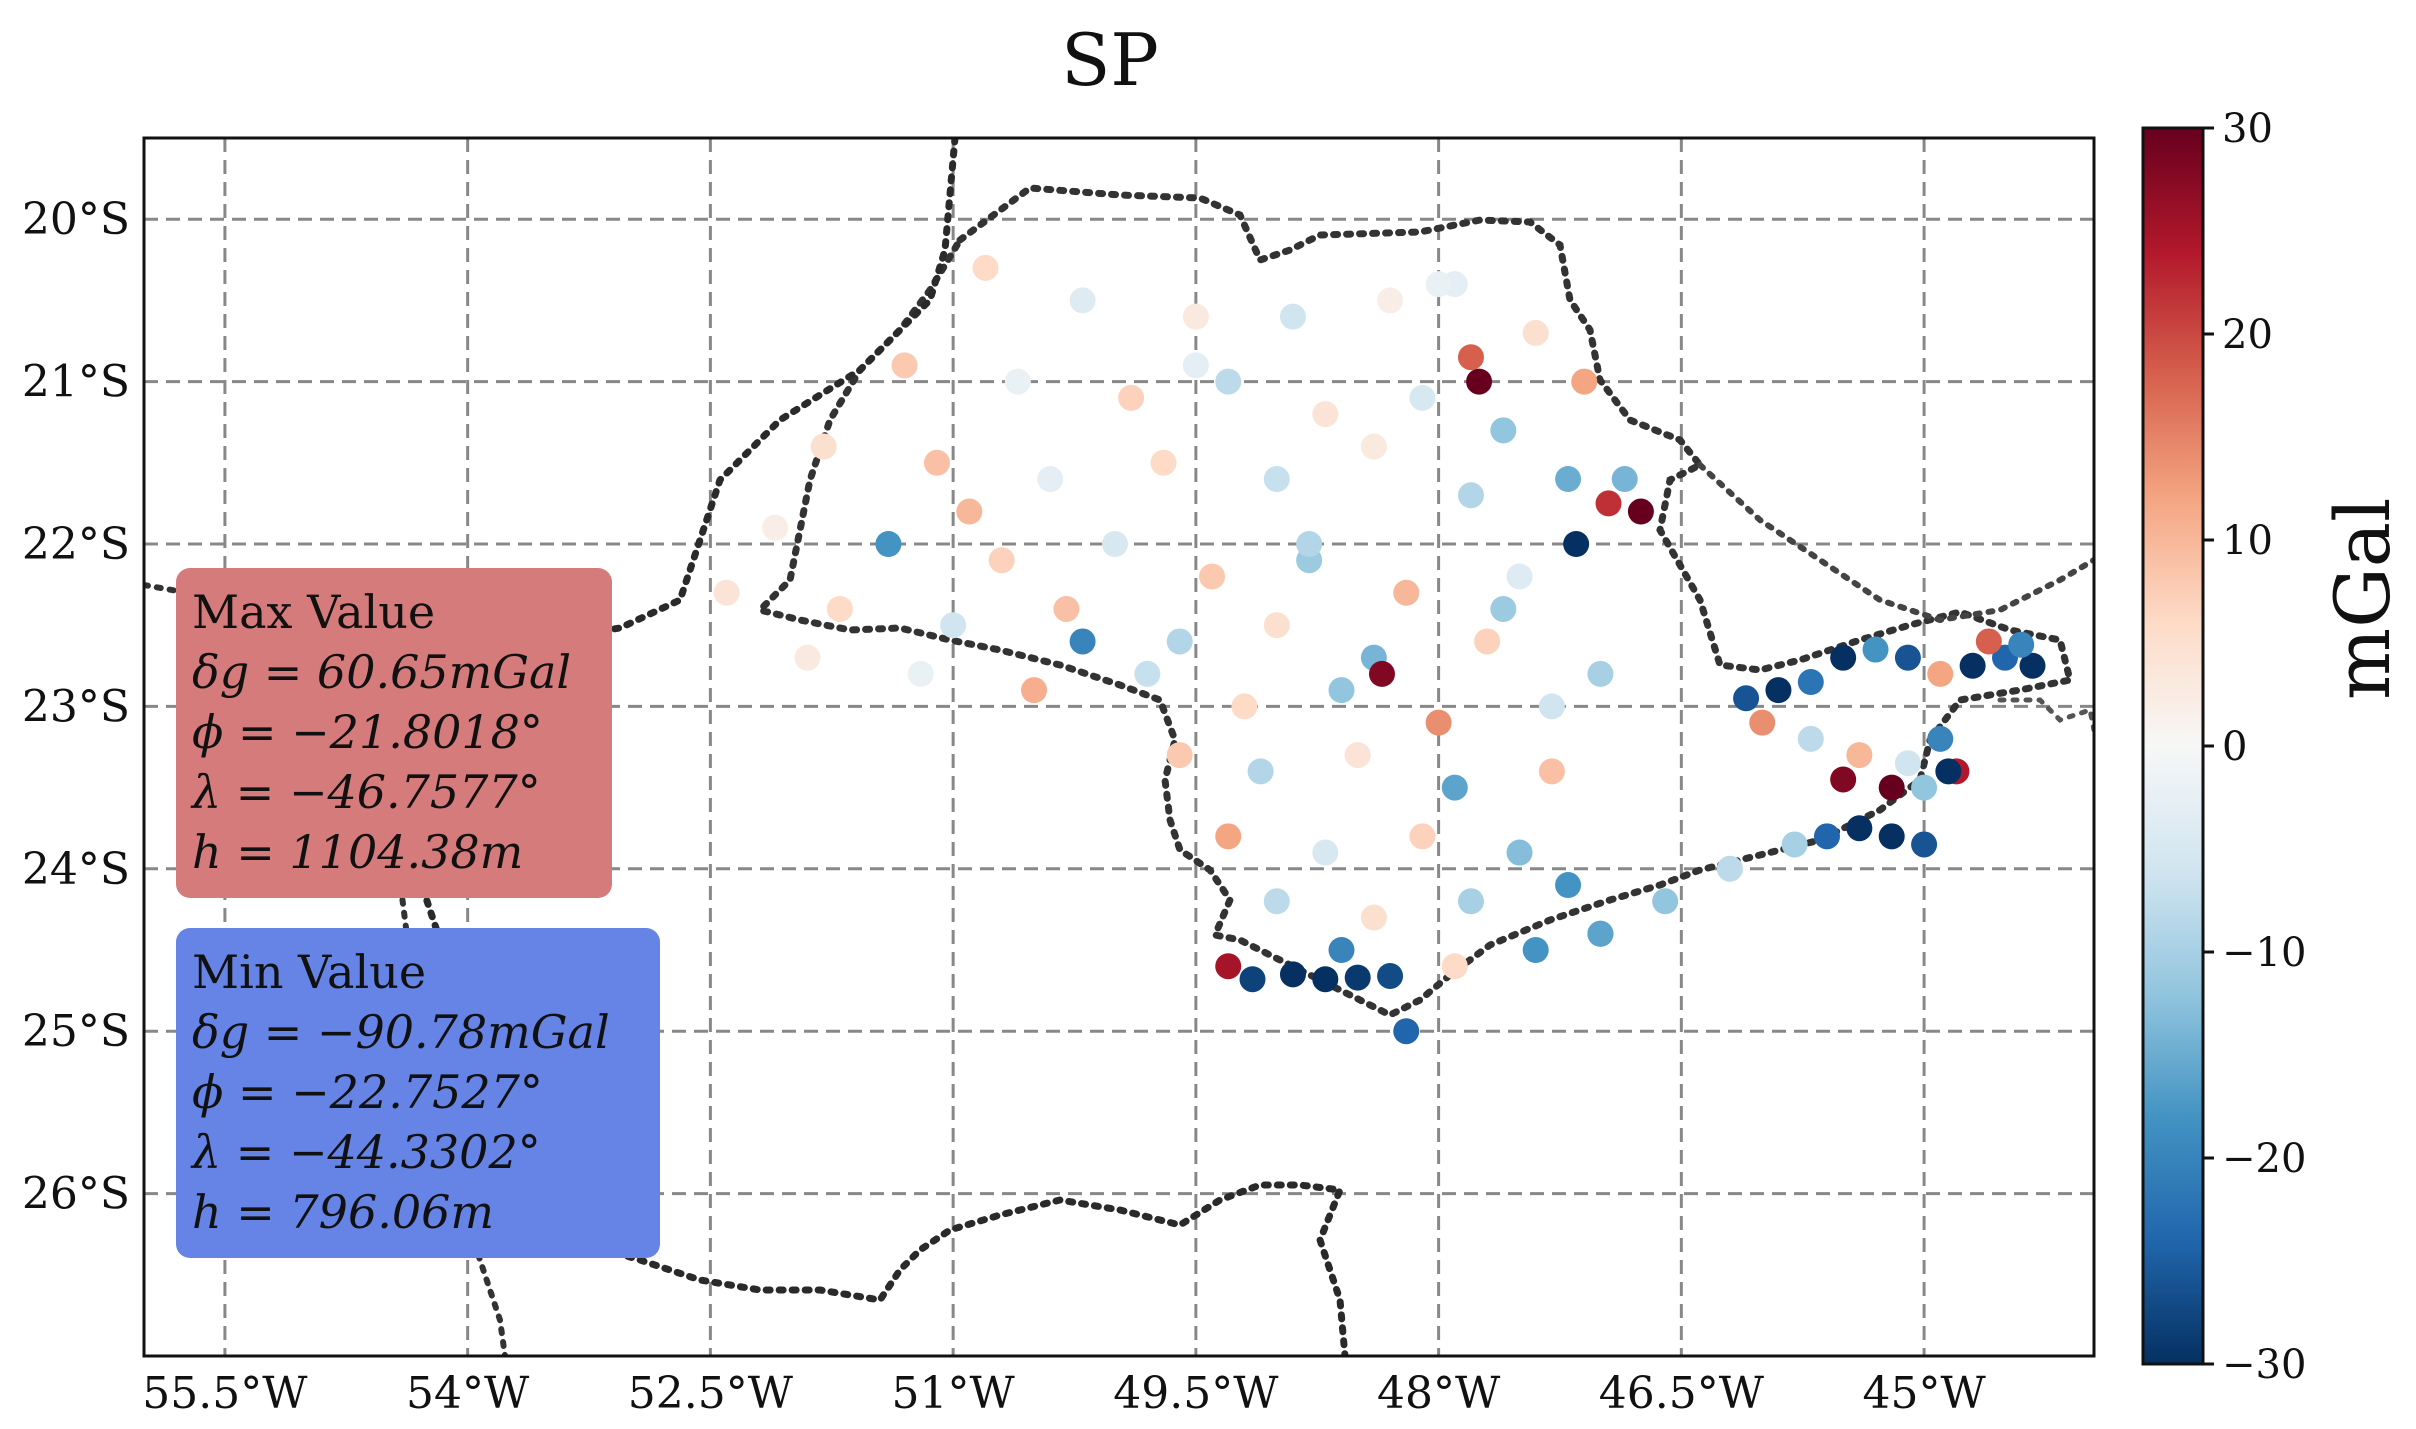 This screenshot has width=2416, height=1429. Describe the element at coordinates (2173, 746) in the screenshot. I see `colorbar` at that location.